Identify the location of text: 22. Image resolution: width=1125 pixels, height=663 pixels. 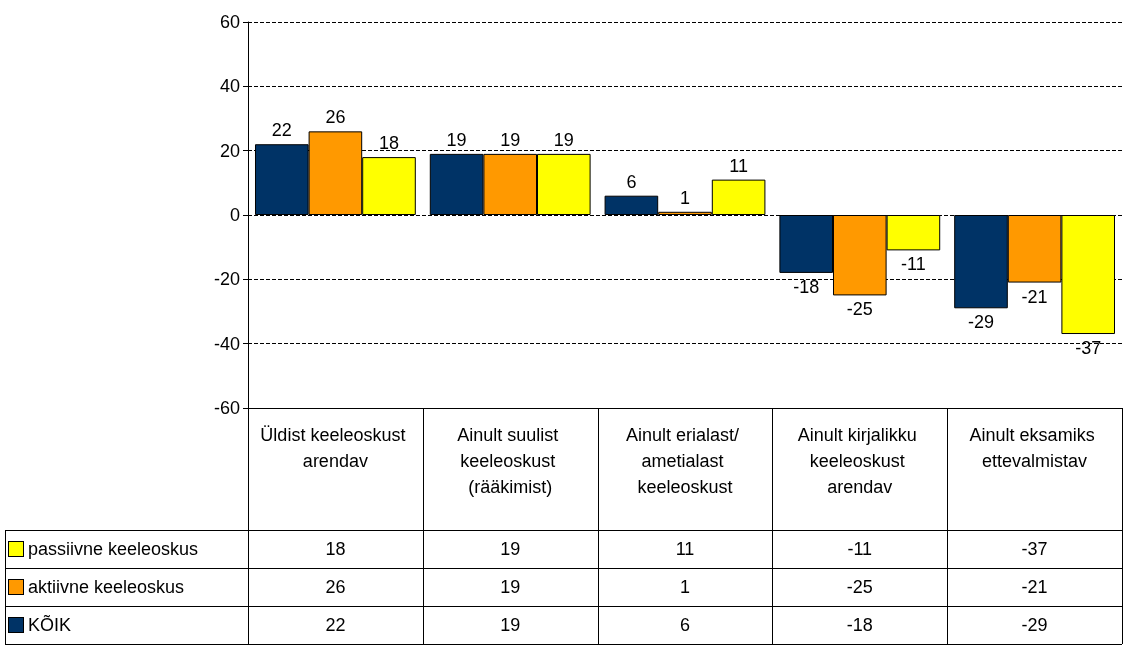
(281, 130).